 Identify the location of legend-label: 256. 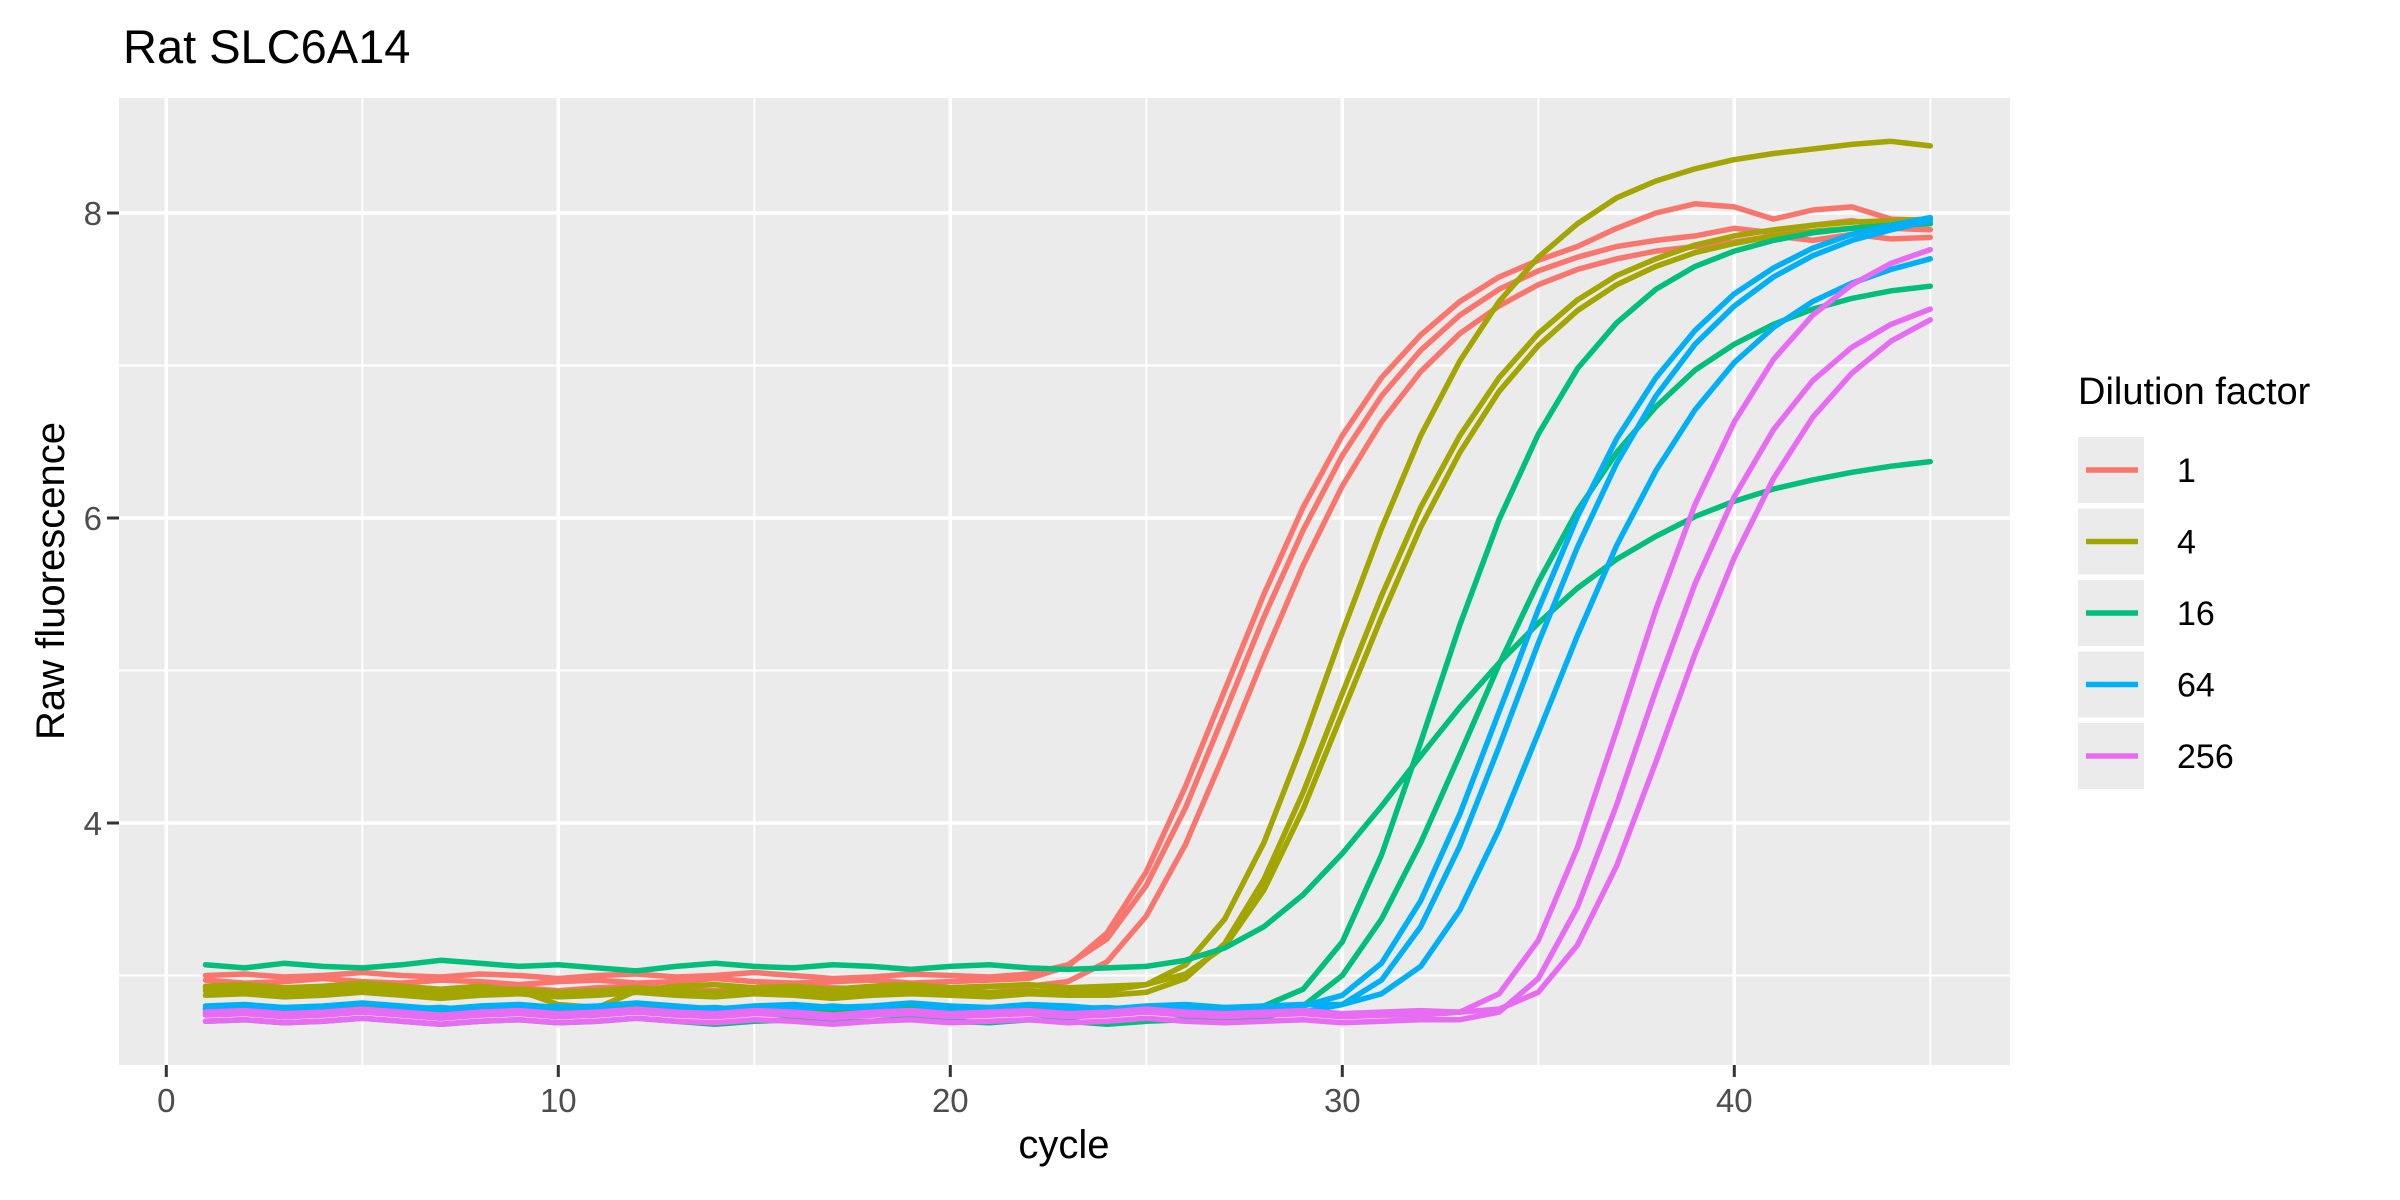
(2205, 757).